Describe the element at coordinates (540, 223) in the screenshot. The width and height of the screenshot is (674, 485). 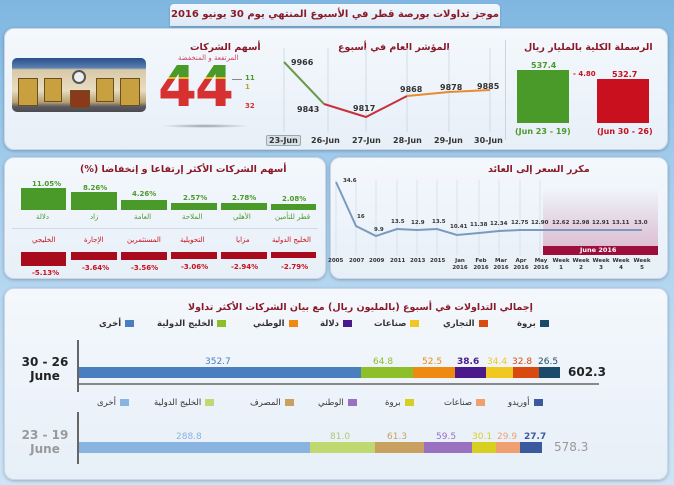
I see `pe-value: 12.90` at that location.